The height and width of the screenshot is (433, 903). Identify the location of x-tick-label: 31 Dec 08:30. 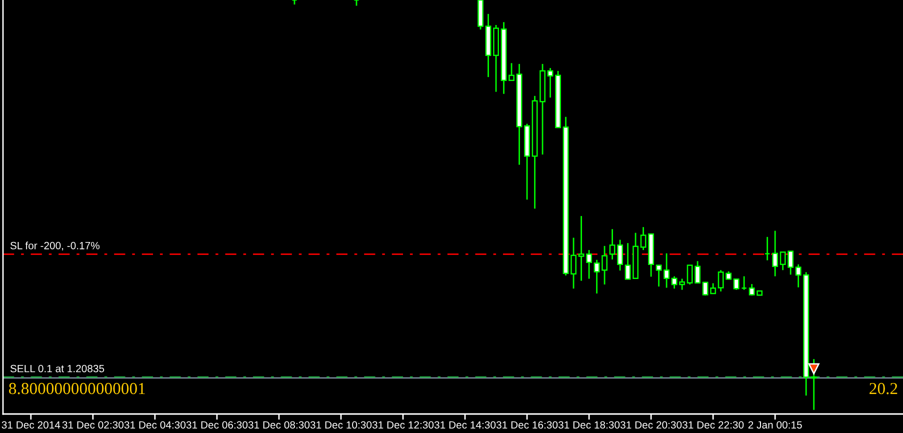
(279, 425).